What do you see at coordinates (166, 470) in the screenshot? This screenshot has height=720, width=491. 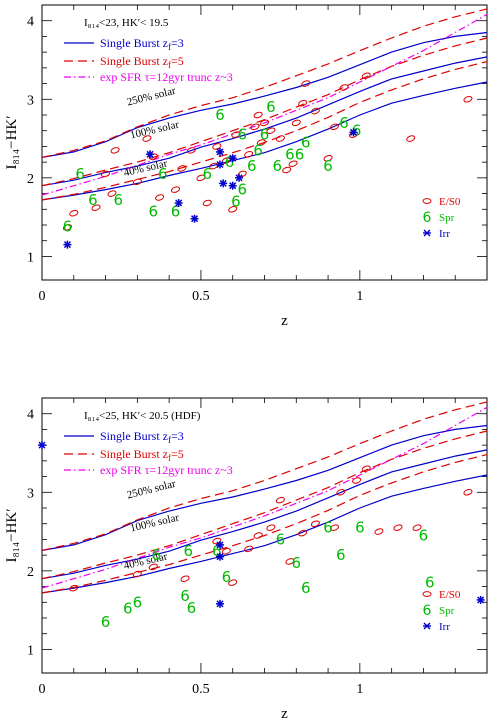 I see `legend-label: exp SFR τ=12gyr trunc z~3` at bounding box center [166, 470].